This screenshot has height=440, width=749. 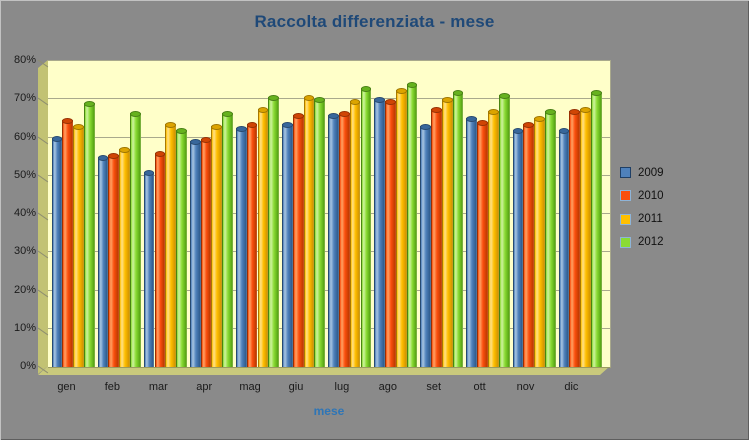 I want to click on bar-2012-mag, so click(x=274, y=231).